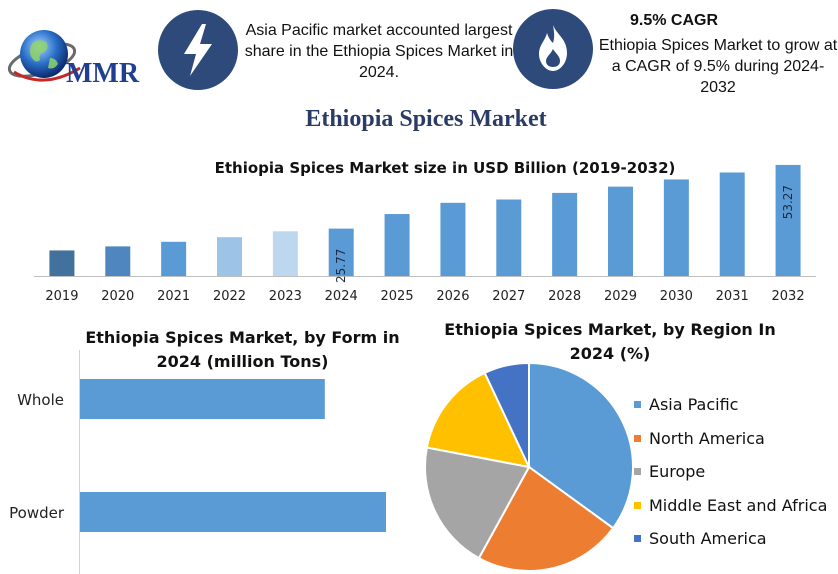 Image resolution: width=838 pixels, height=574 pixels. I want to click on lightning-icon, so click(198, 50).